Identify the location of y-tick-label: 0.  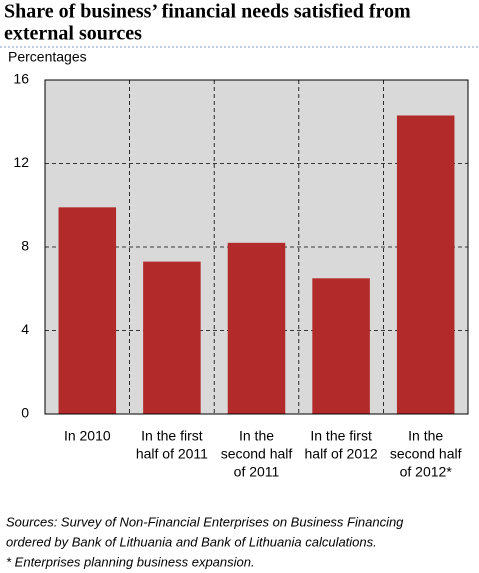
(25, 413).